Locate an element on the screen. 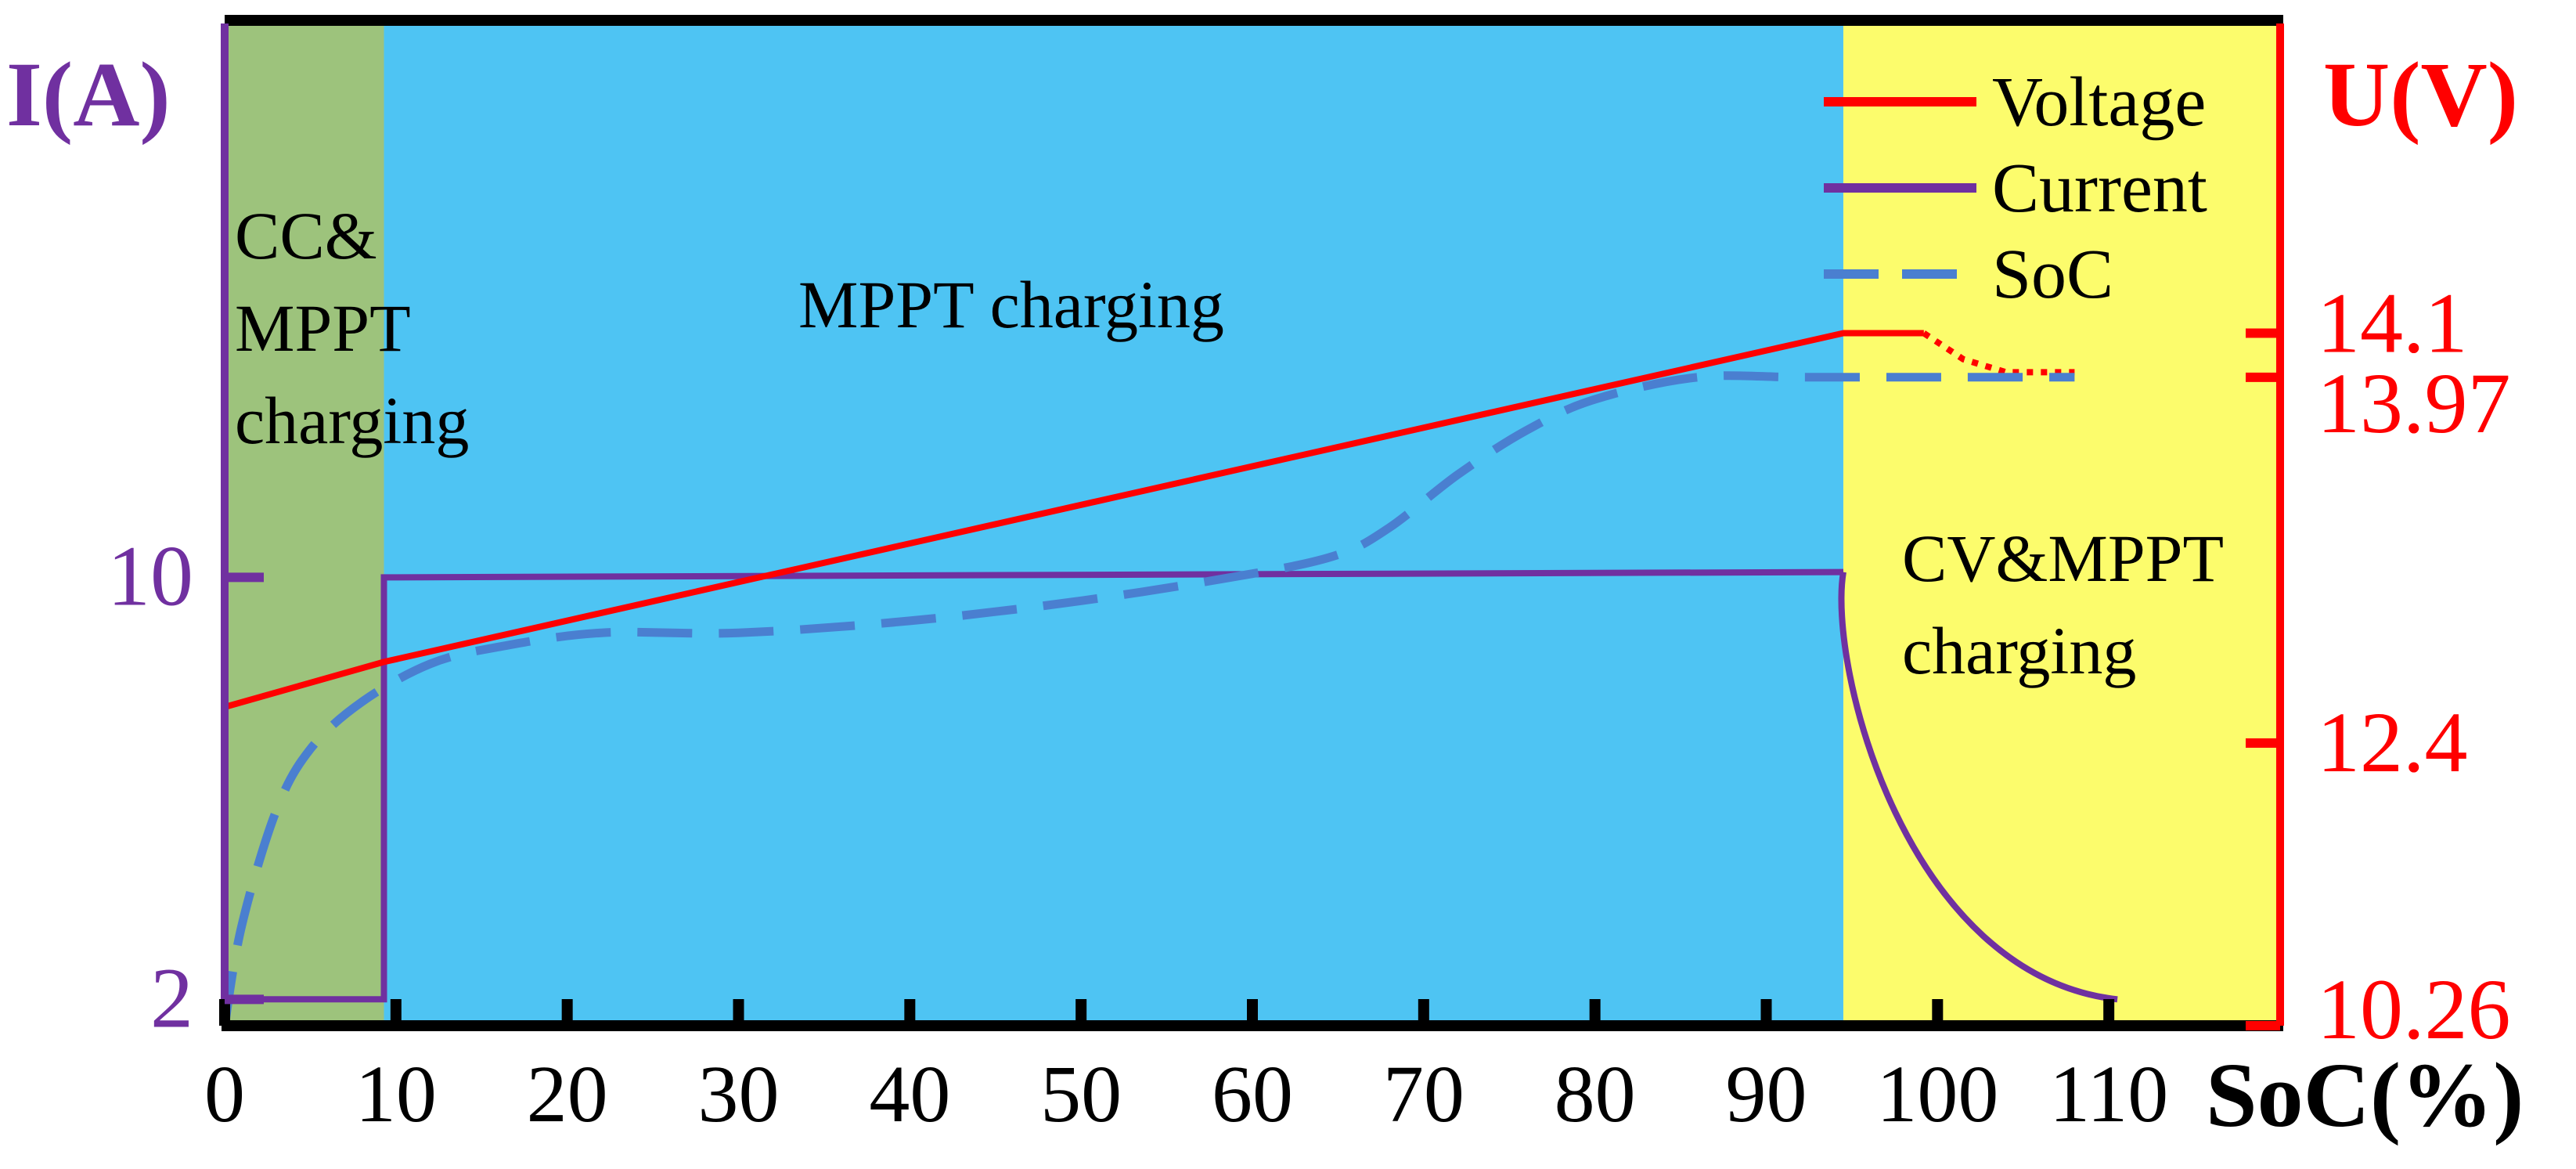 Image resolution: width=2576 pixels, height=1169 pixels. x-axis-title: SoC(%) is located at coordinates (2365, 1095).